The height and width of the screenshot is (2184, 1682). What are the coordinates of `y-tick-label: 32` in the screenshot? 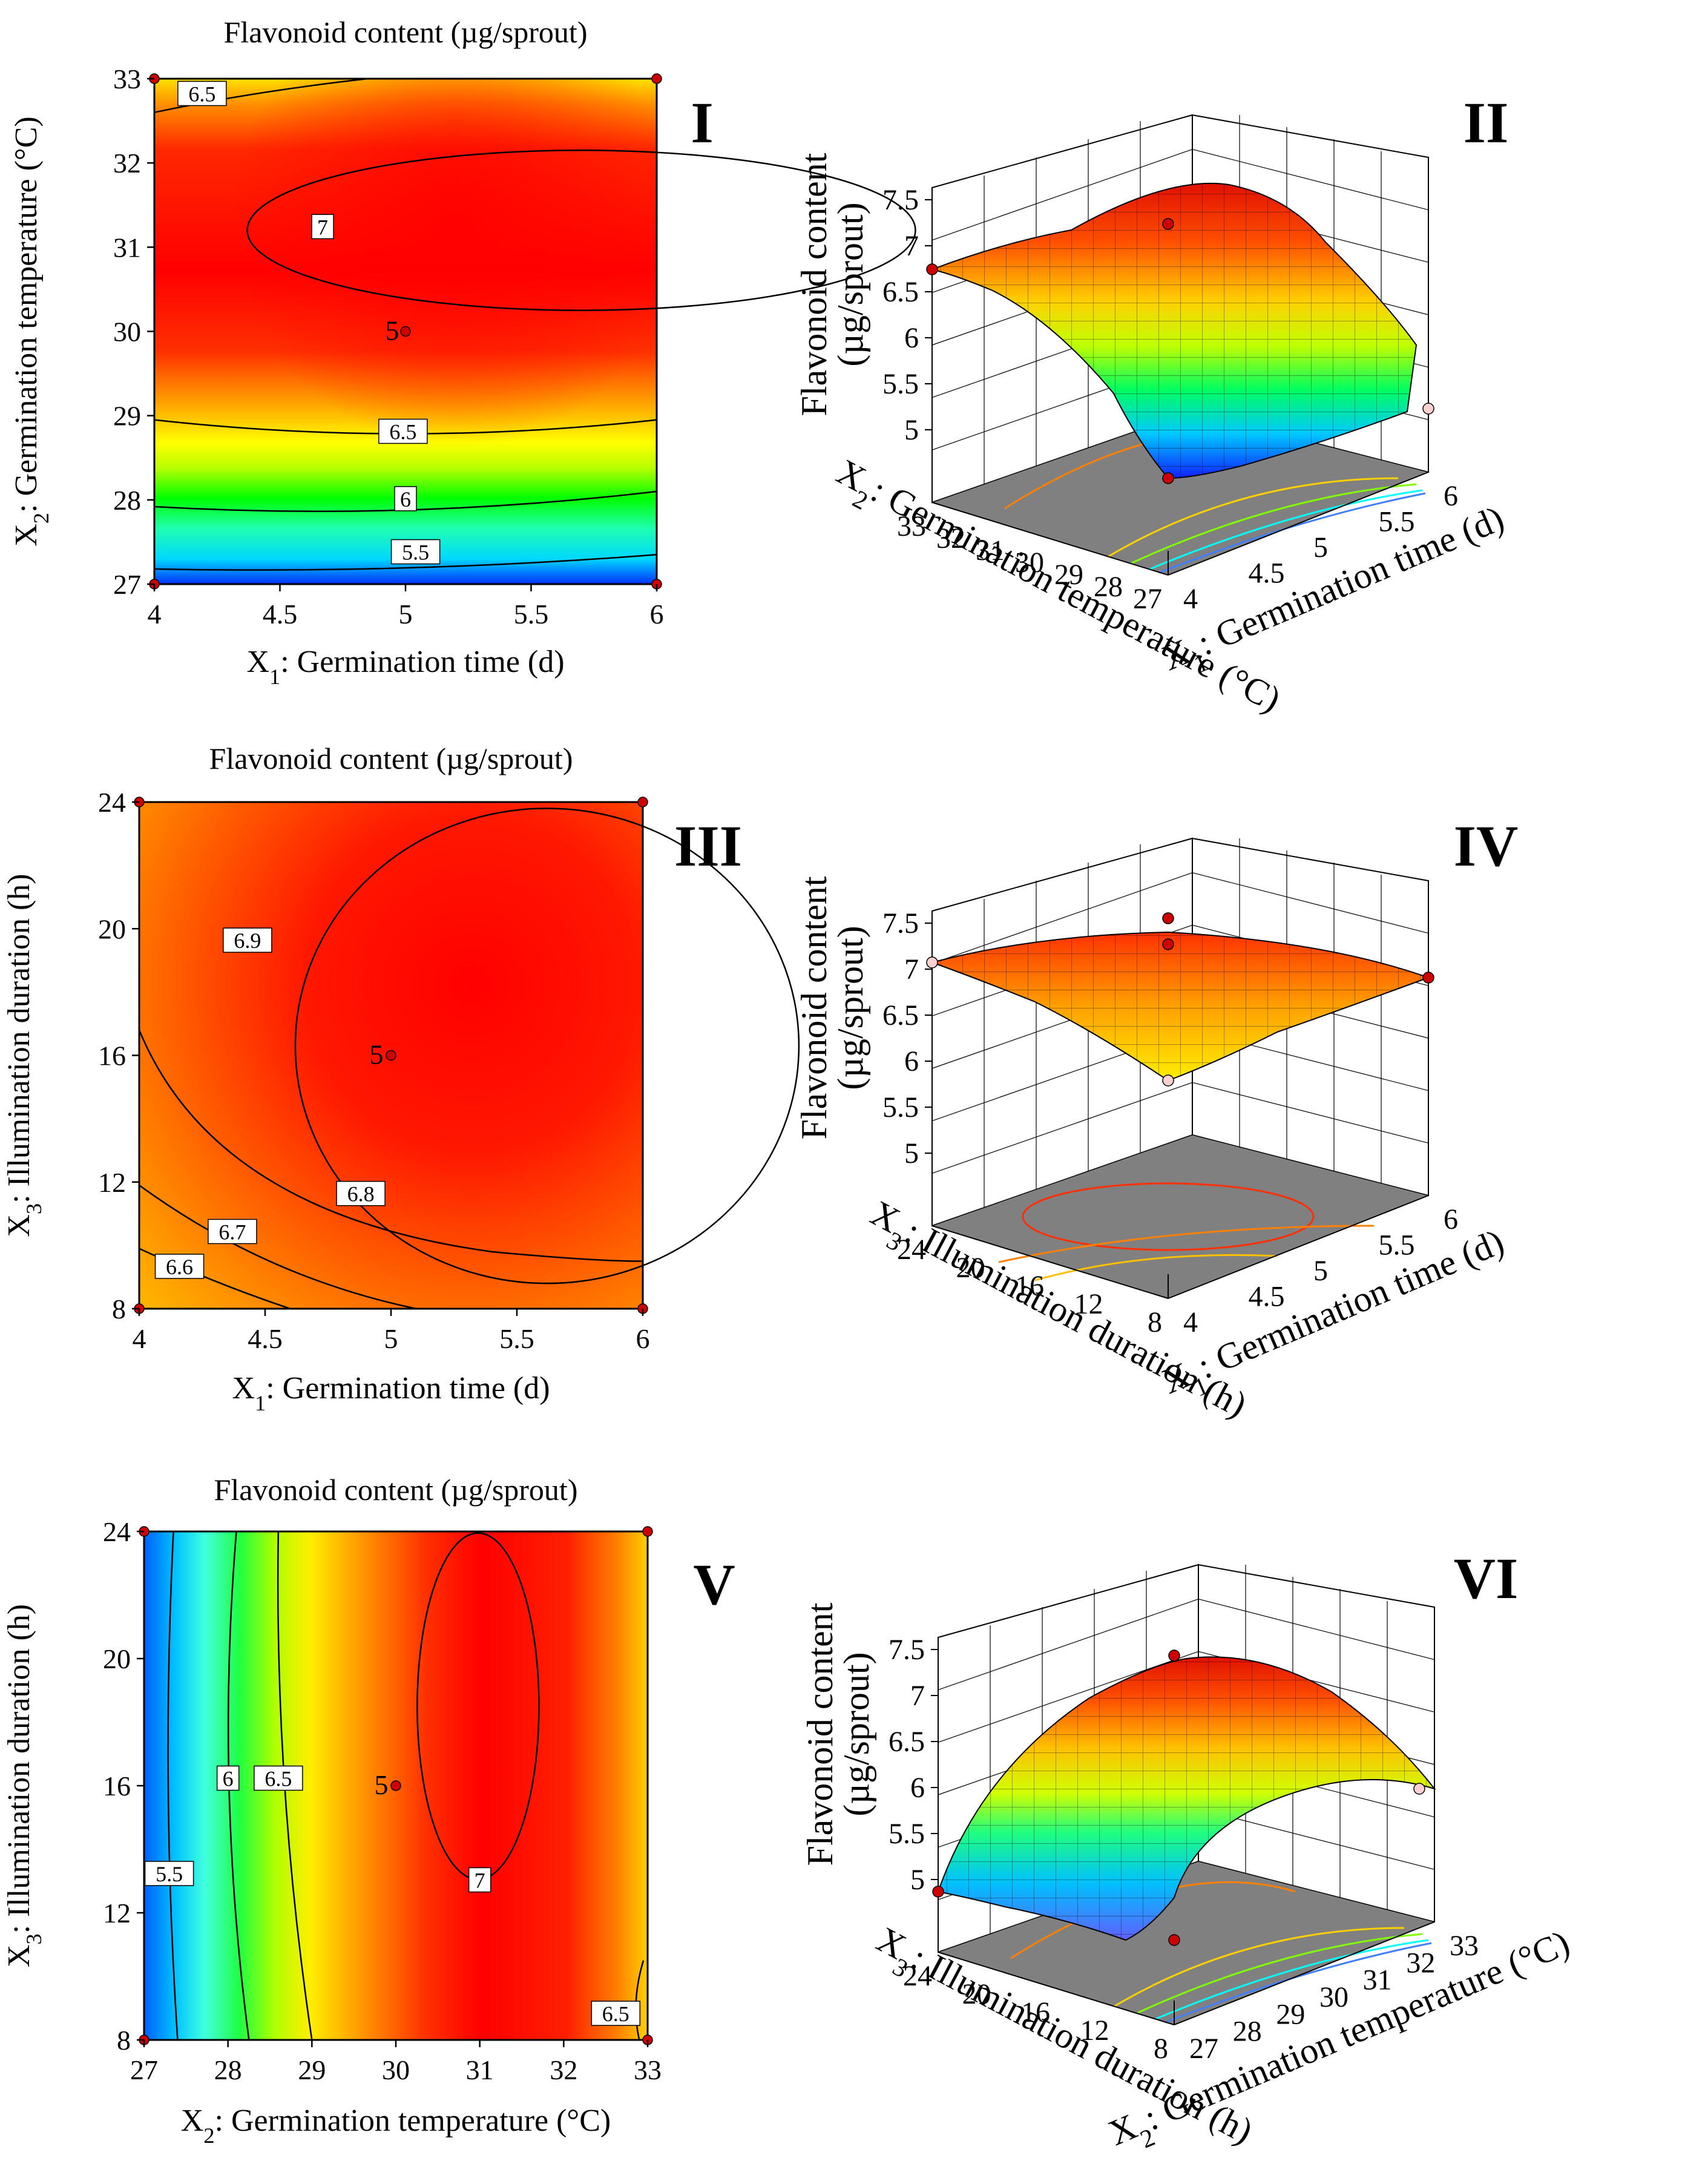 It's located at (127, 163).